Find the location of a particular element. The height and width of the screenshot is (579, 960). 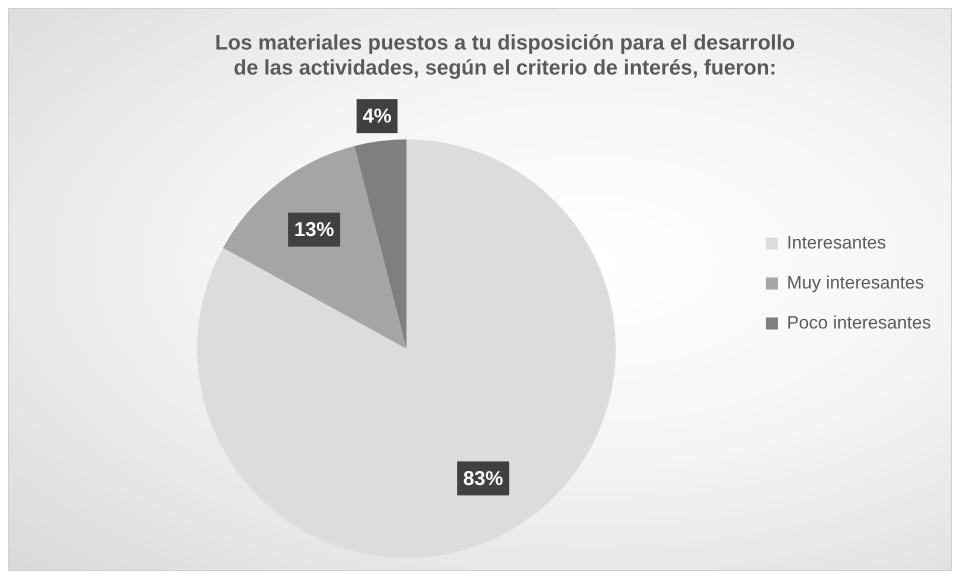

legend-label: Poco interesantes is located at coordinates (859, 322).